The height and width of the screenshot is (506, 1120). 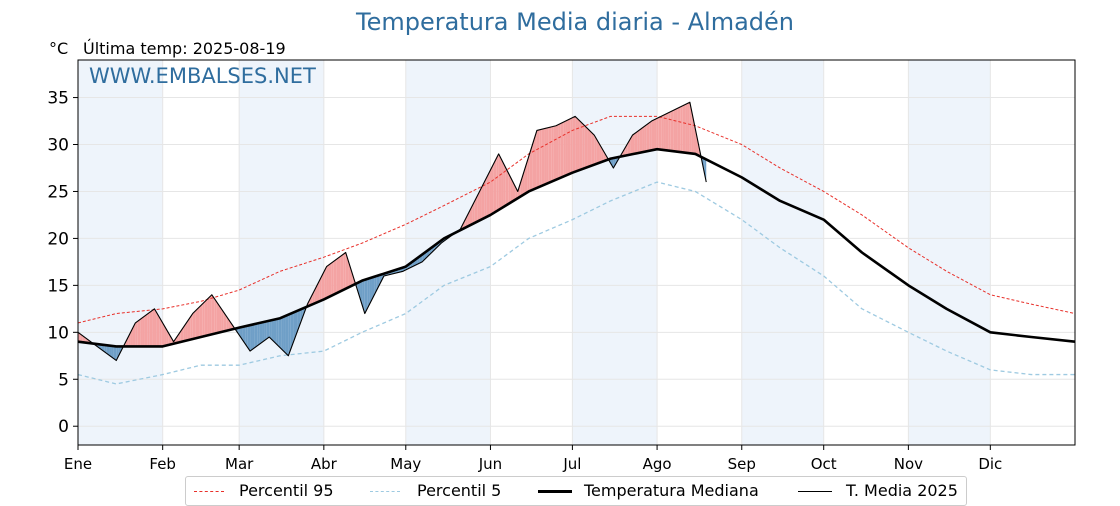 What do you see at coordinates (162, 464) in the screenshot?
I see `x-tick-label: Feb` at bounding box center [162, 464].